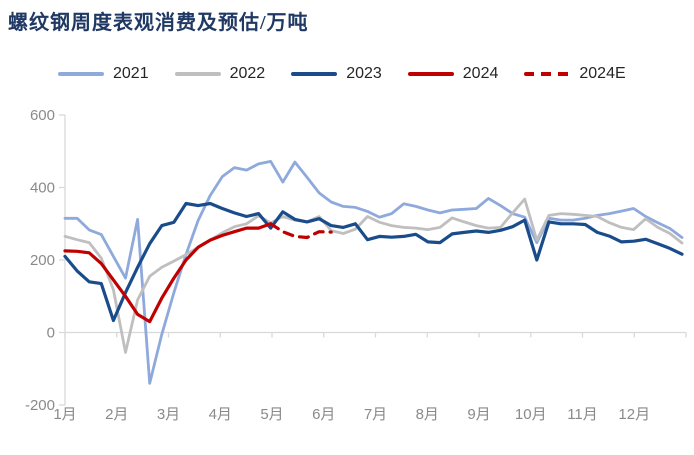 The image size is (694, 455). Describe the element at coordinates (51, 333) in the screenshot. I see `y-axis-label: 0` at that location.